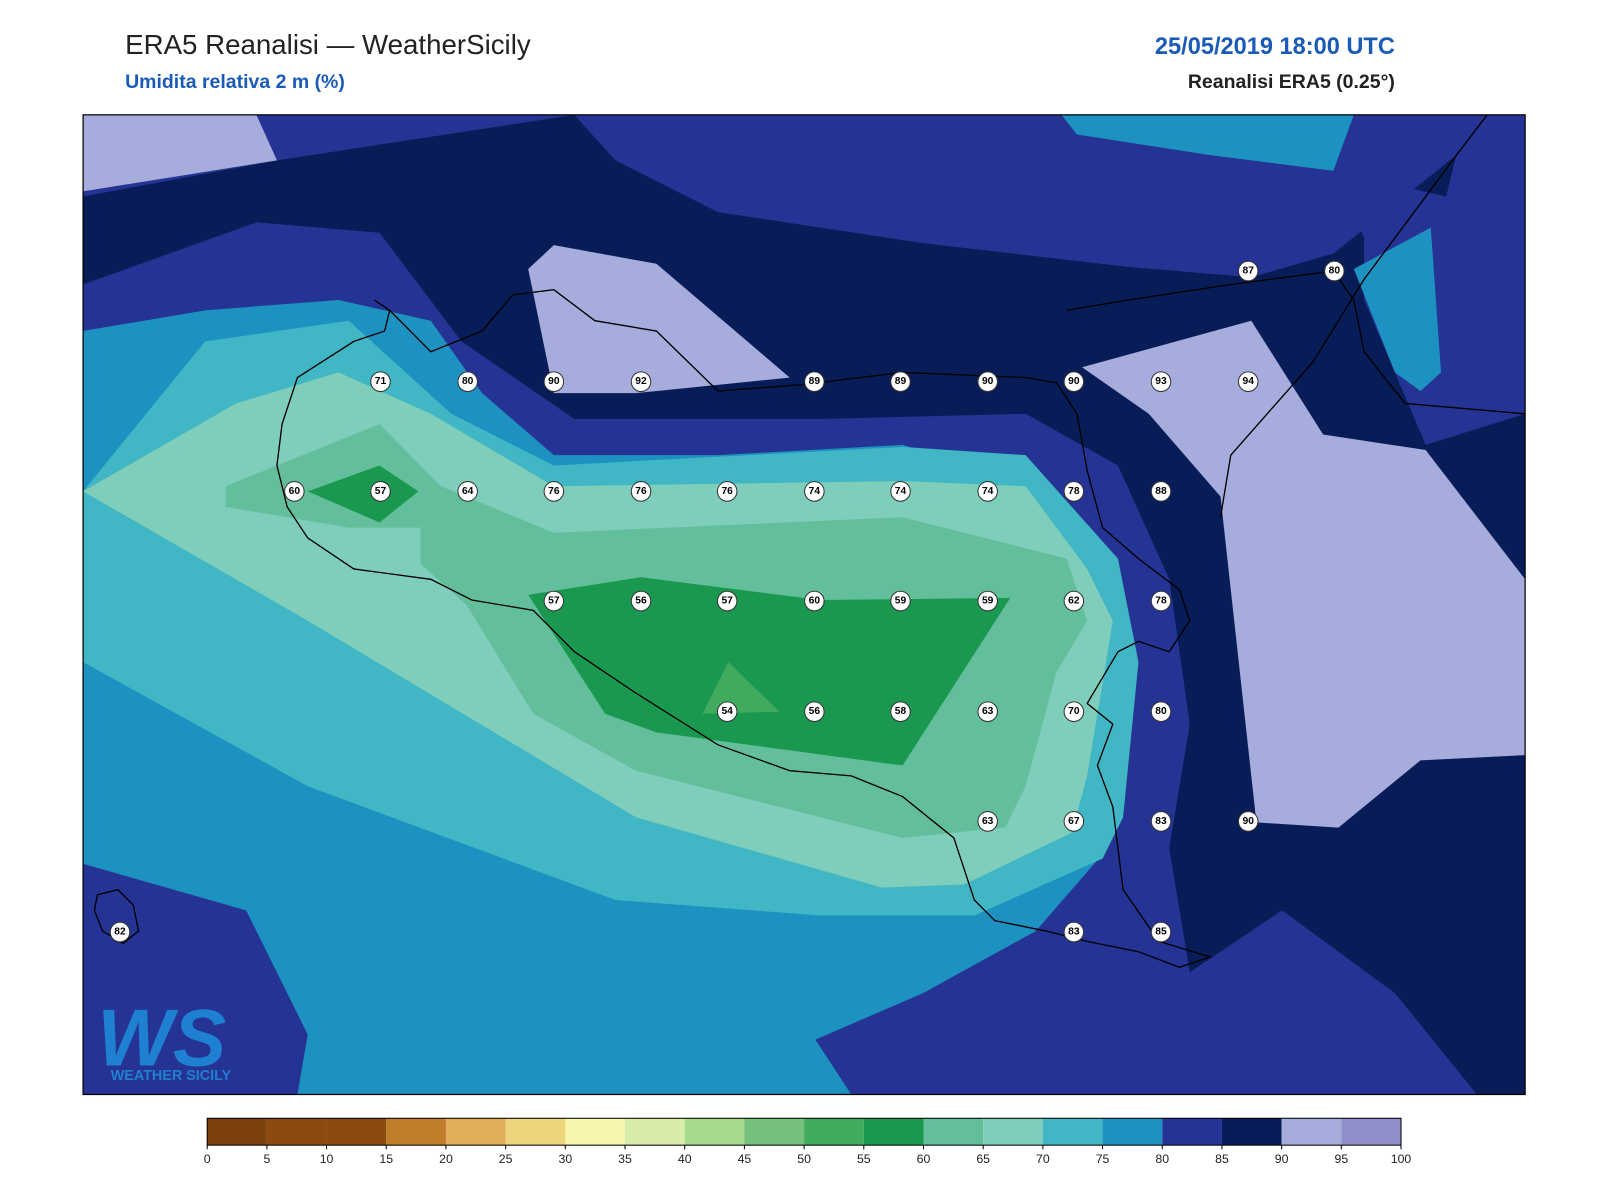 This screenshot has width=1600, height=1200. I want to click on station-value: 87, so click(1248, 271).